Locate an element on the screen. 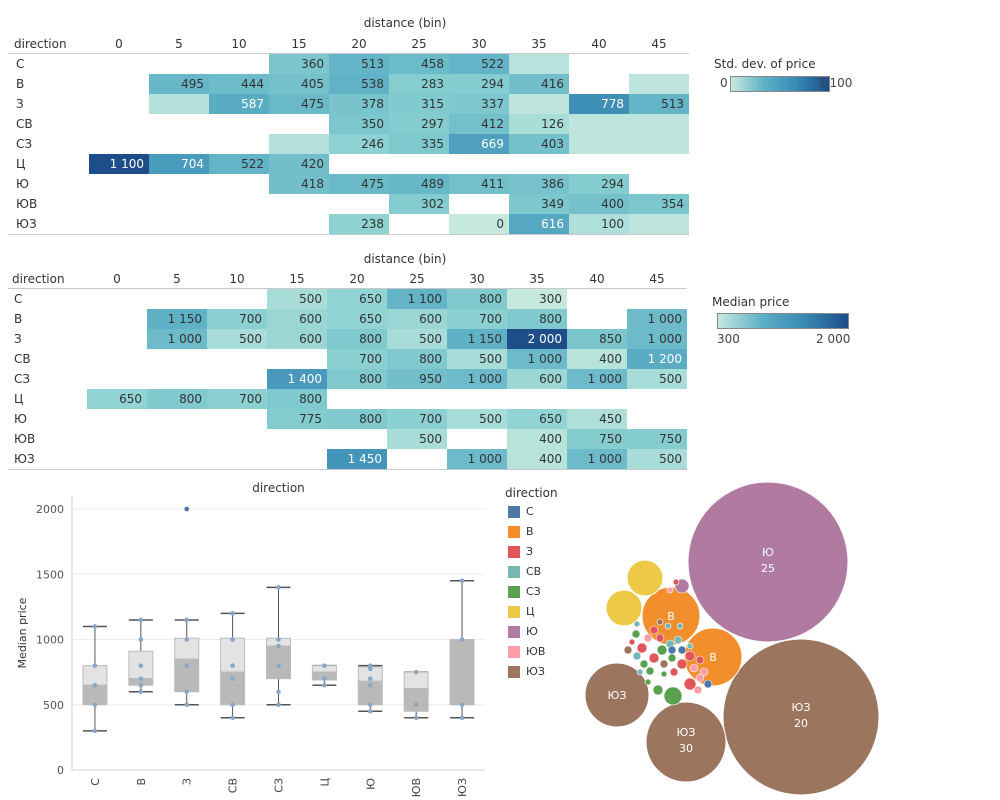 This screenshot has width=1000, height=800. bubble-label: В is located at coordinates (713, 657).